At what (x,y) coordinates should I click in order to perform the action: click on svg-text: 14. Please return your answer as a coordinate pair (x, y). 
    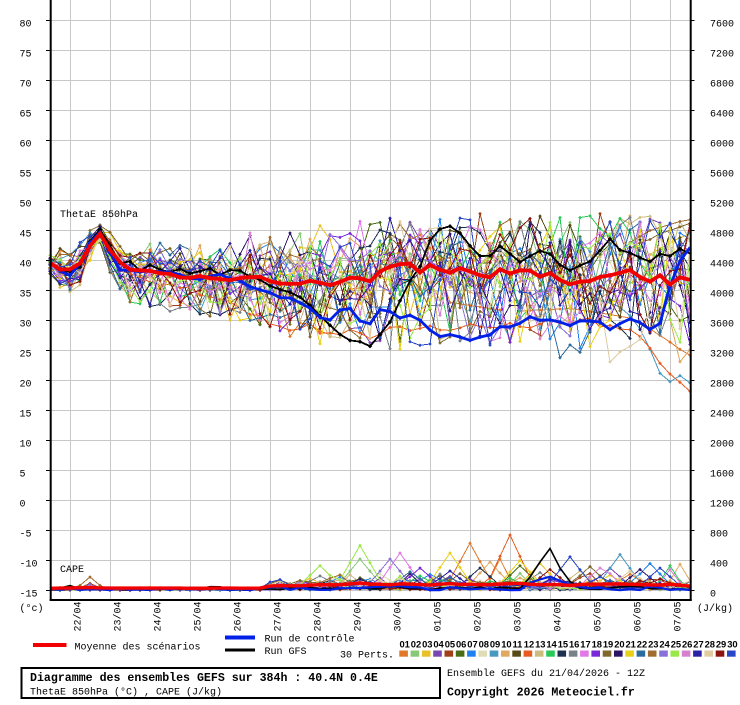
    Looking at the image, I should click on (551, 644).